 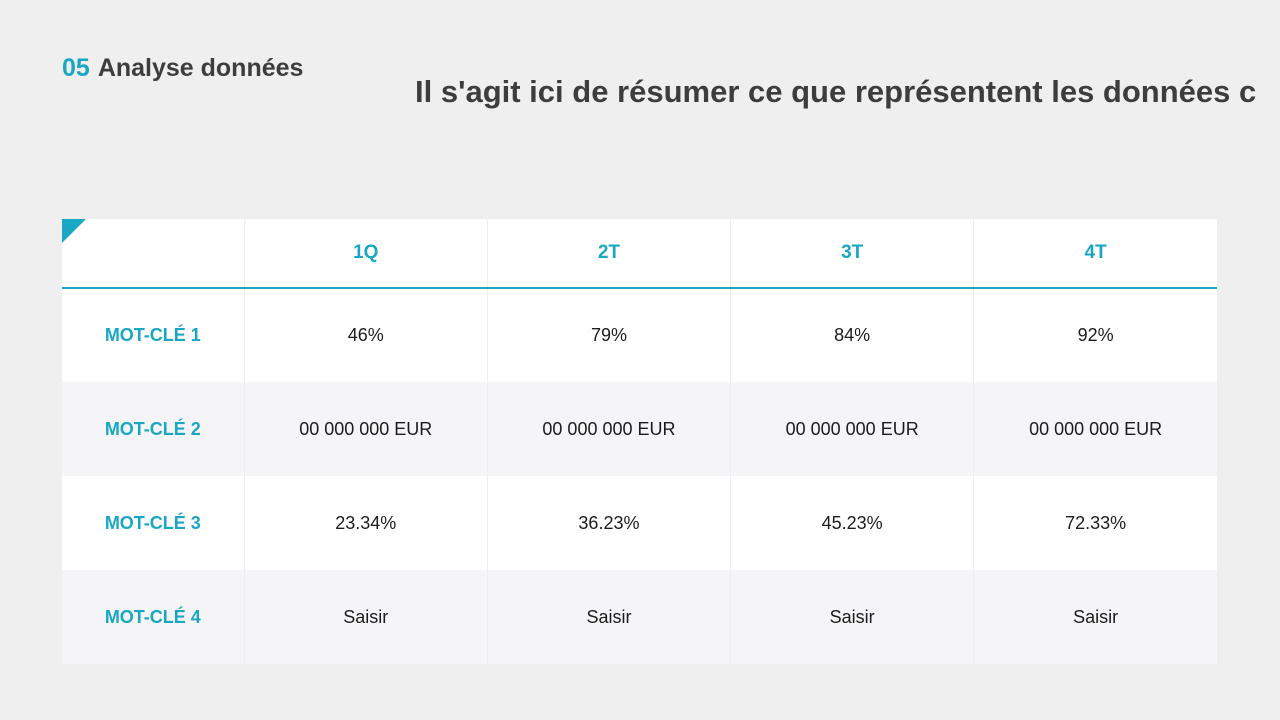 What do you see at coordinates (852, 335) in the screenshot?
I see `table-cell: 84%` at bounding box center [852, 335].